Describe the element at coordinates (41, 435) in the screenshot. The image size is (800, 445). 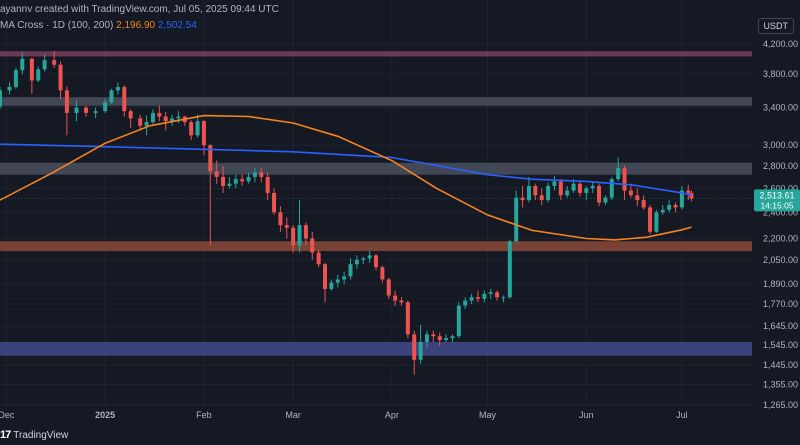
I see `tradingview-brand: TradingView` at that location.